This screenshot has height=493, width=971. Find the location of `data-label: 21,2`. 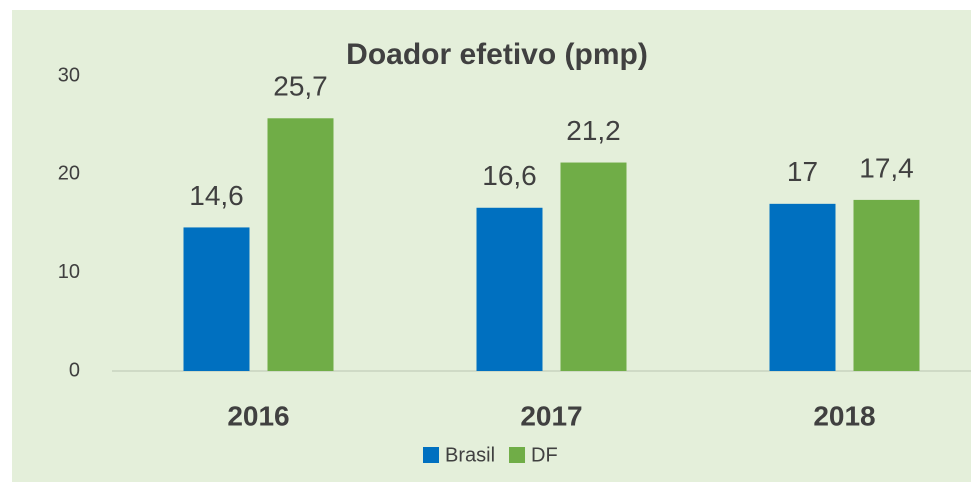

data-label: 21,2 is located at coordinates (593, 130).